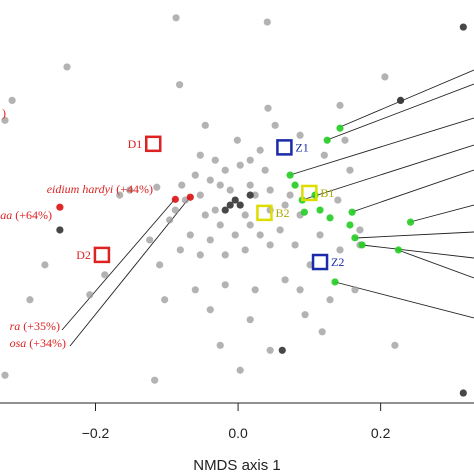 Image resolution: width=474 pixels, height=474 pixels. Describe the element at coordinates (15, 326) in the screenshot. I see `species-name: ra` at that location.